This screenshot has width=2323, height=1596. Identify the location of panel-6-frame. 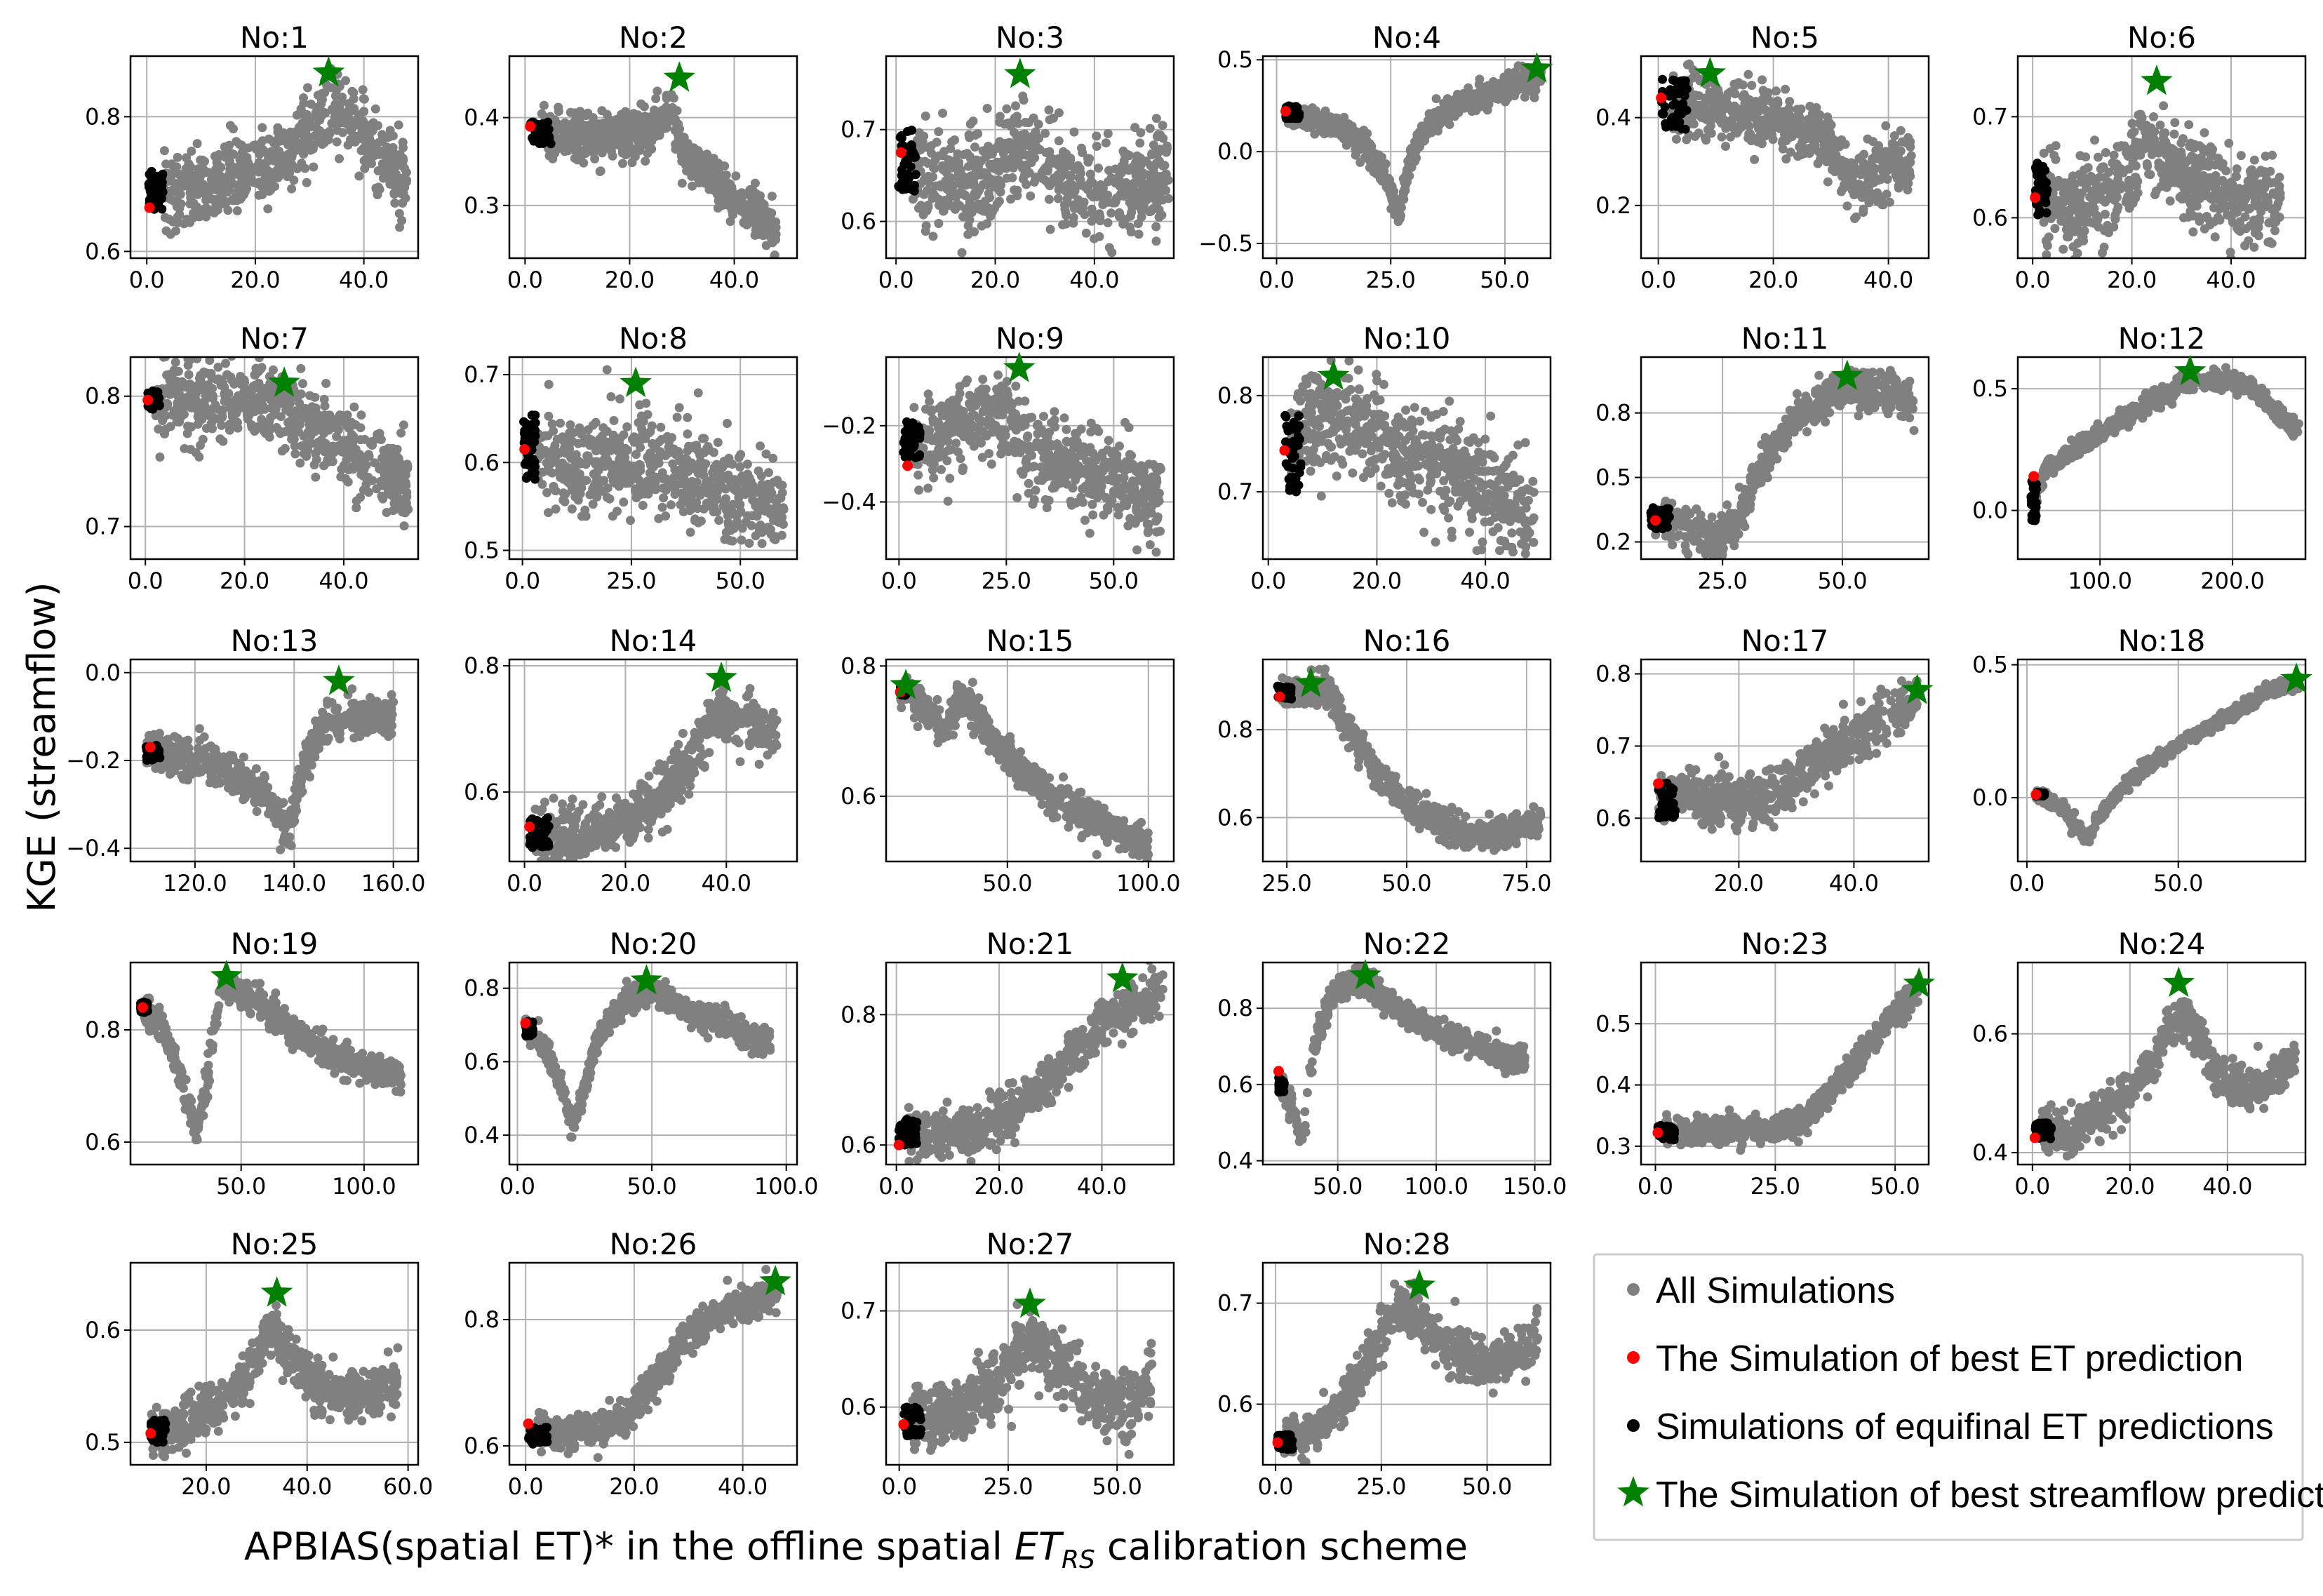
(2161, 158).